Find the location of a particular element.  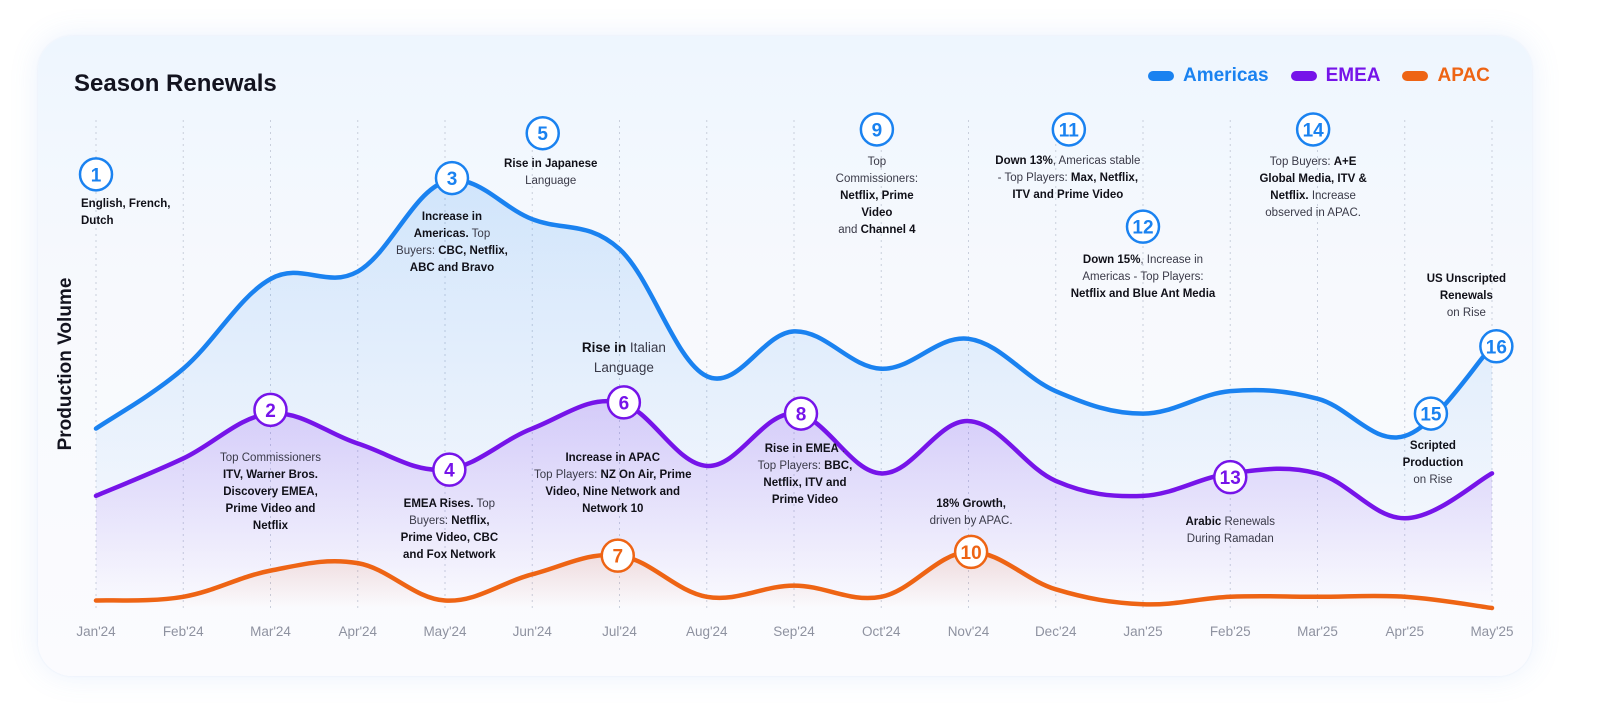

annotation-16: US Unscripted Renewals on Rise is located at coordinates (1466, 296).